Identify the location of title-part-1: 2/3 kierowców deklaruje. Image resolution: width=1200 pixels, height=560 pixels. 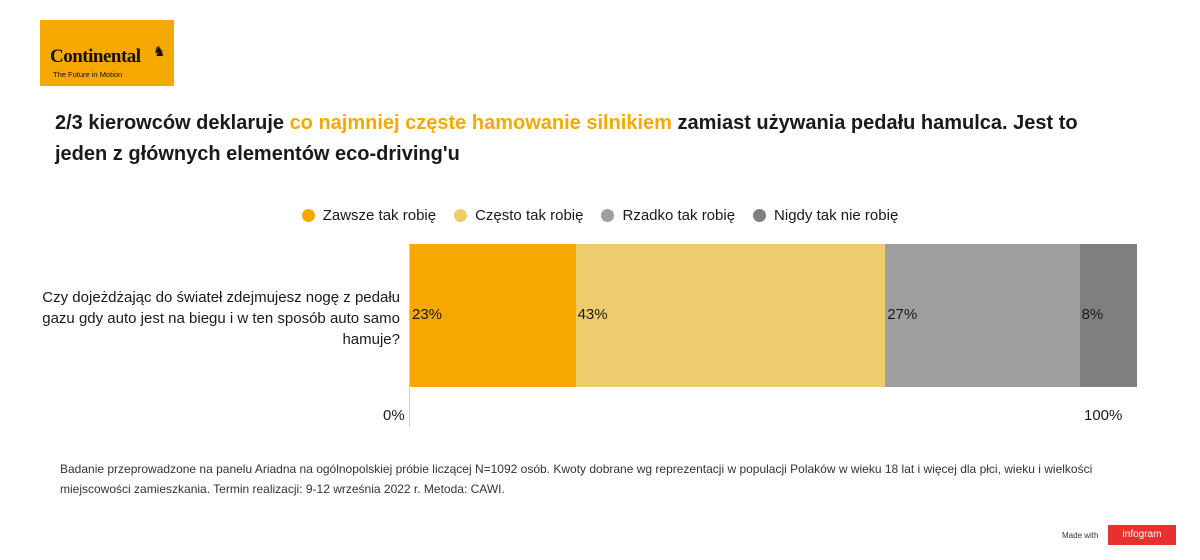
(172, 123).